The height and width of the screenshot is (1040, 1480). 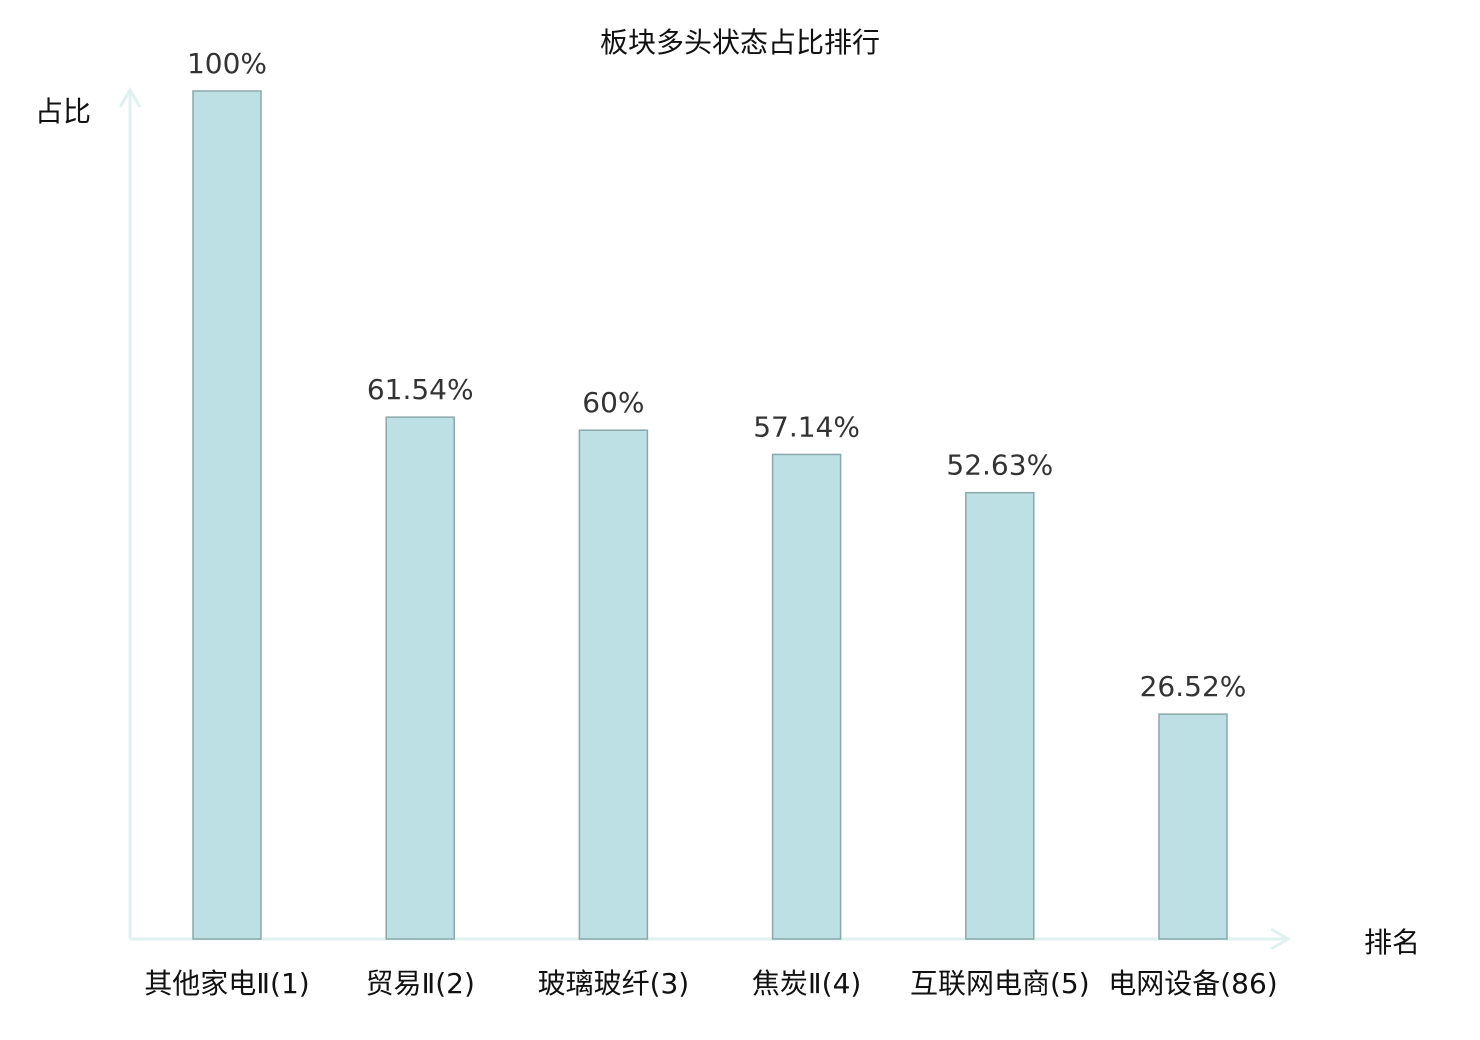 I want to click on x-tick-label: 贸易Ⅱ(2), so click(x=419, y=983).